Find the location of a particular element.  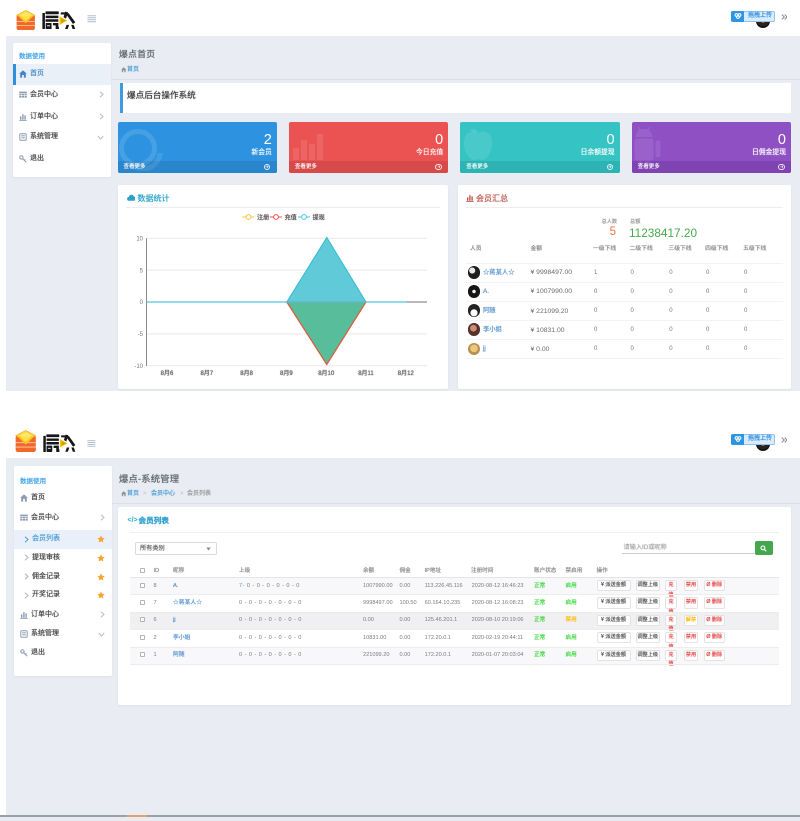

svg-text: -5 is located at coordinates (140, 335).